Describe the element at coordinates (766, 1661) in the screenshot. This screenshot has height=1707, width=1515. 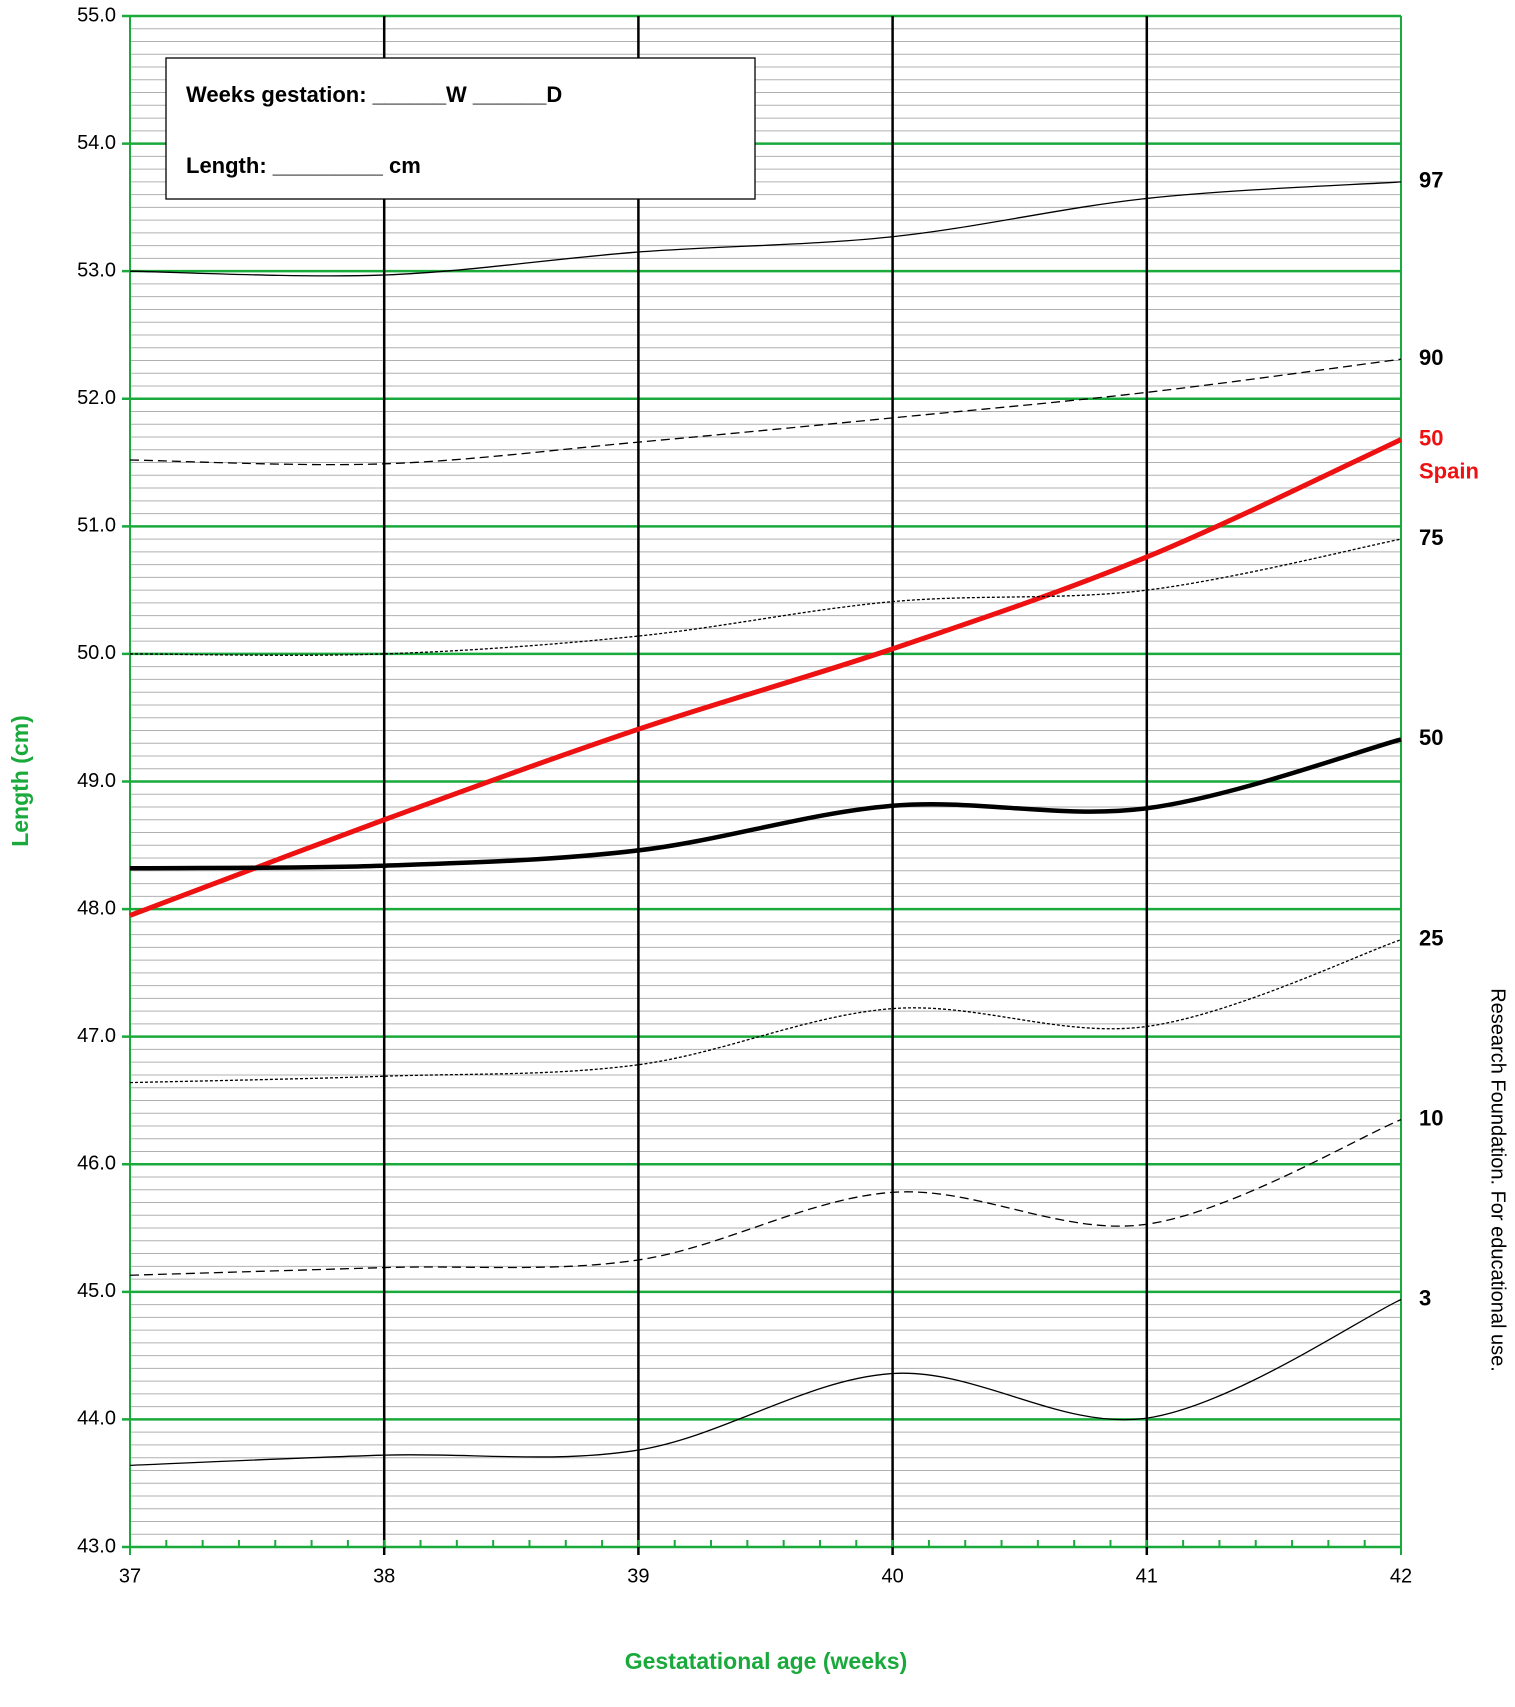
I see `x-axis-title: Gestatational age (weeks)` at that location.